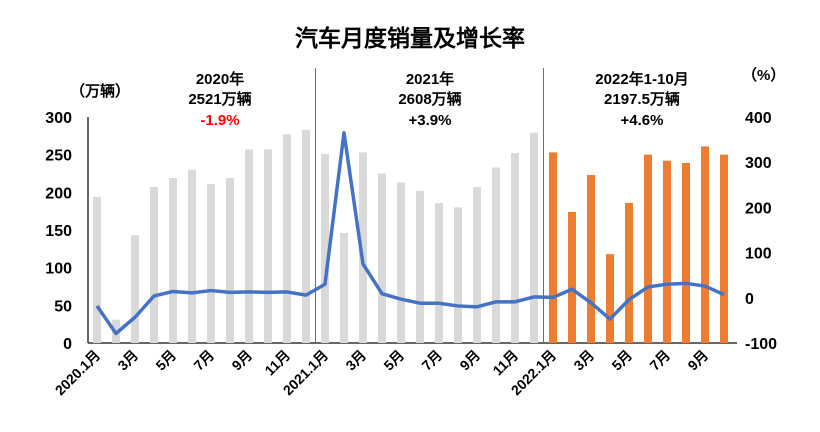 This screenshot has height=432, width=820. Describe the element at coordinates (77, 372) in the screenshot. I see `x-tick-label: 2020.1月` at that location.